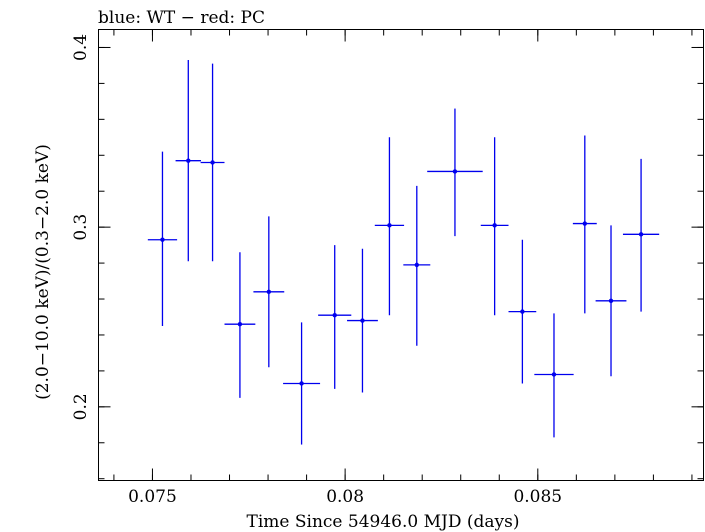  Describe the element at coordinates (81, 227) in the screenshot. I see `y-tick-label: 0.3` at that location.